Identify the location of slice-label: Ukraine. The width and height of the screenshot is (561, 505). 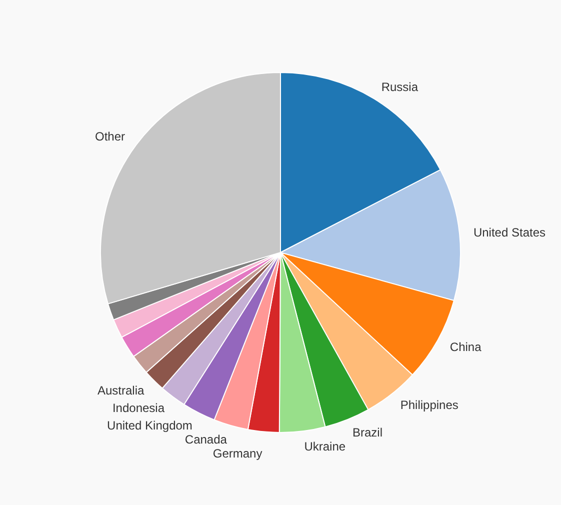
(325, 447).